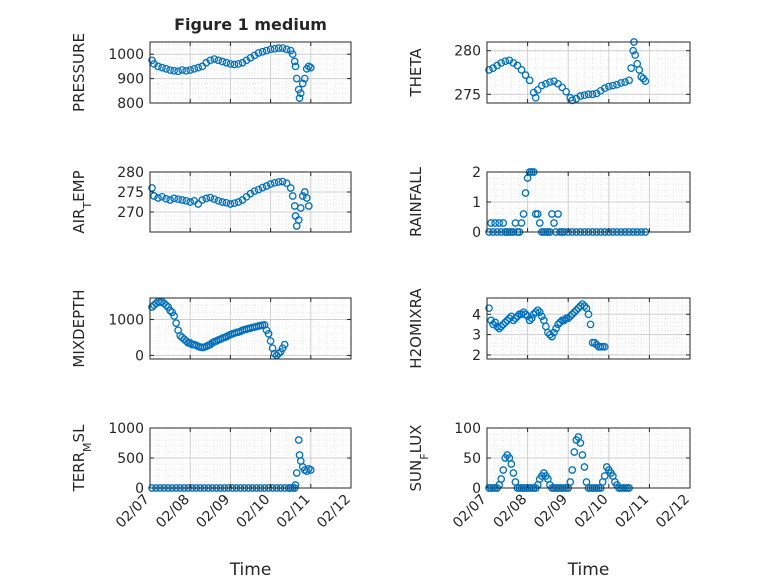  I want to click on y-tick-label: 2, so click(476, 173).